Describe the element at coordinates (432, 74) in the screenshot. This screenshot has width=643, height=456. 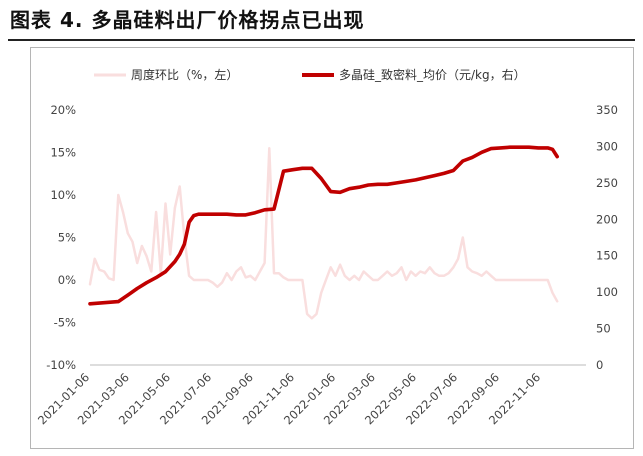
I see `legend-label: 多晶硅_致密料_均价（元/kg，右）` at that location.